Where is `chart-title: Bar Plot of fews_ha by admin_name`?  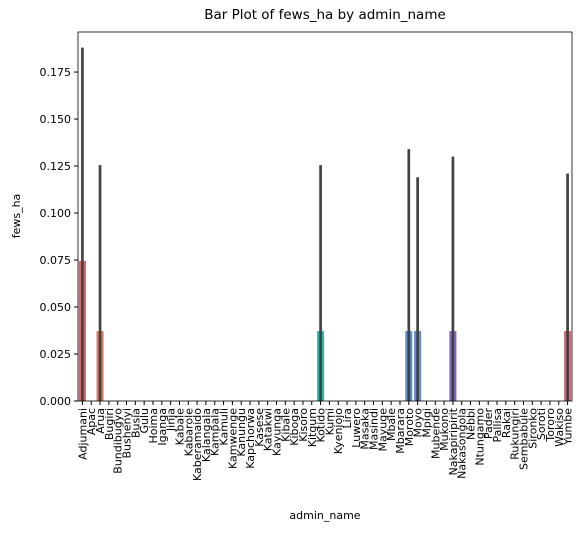 chart-title: Bar Plot of fews_ha by admin_name is located at coordinates (325, 15).